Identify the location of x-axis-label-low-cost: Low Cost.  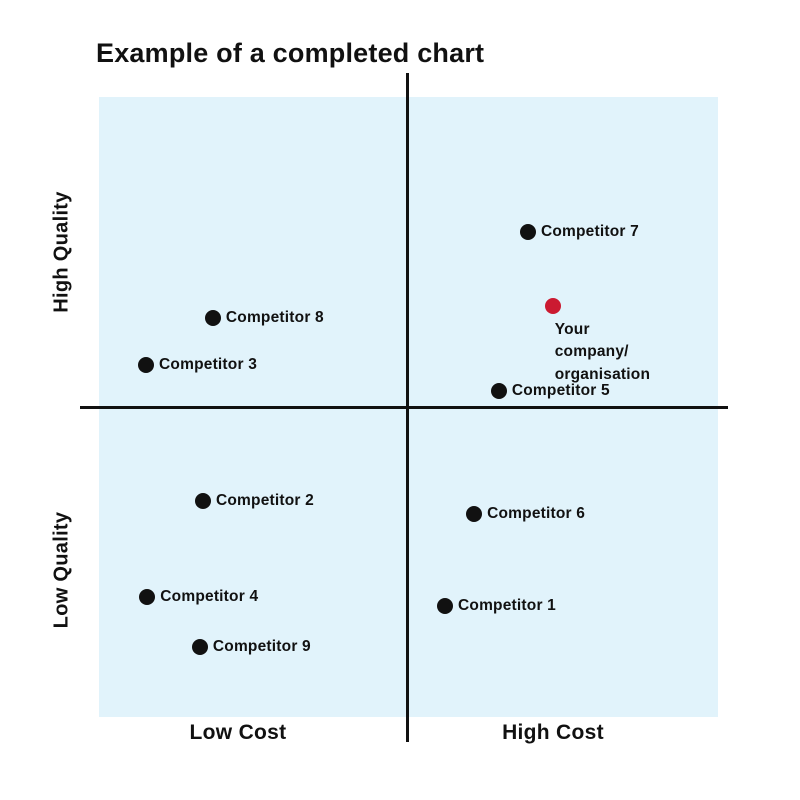
(238, 732).